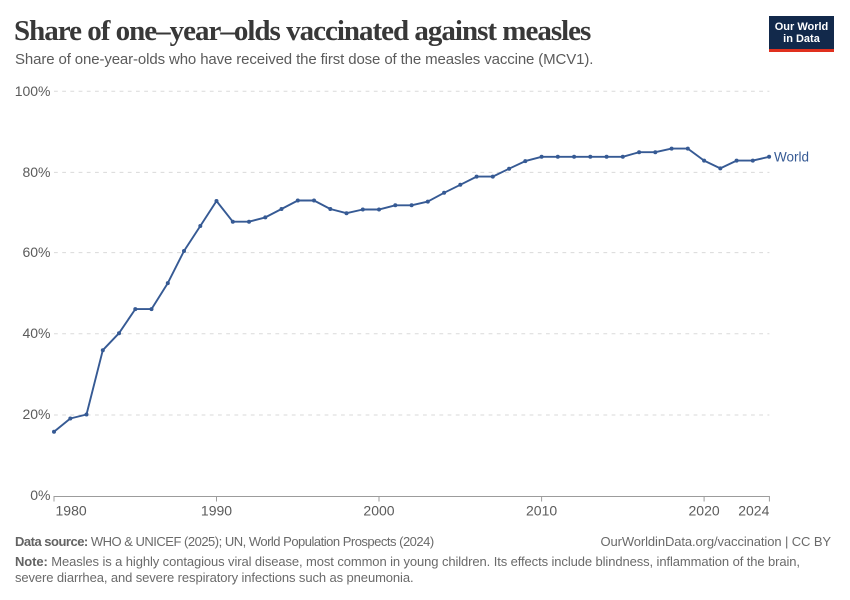 The width and height of the screenshot is (850, 600). What do you see at coordinates (36, 414) in the screenshot?
I see `svg-text: 20%` at bounding box center [36, 414].